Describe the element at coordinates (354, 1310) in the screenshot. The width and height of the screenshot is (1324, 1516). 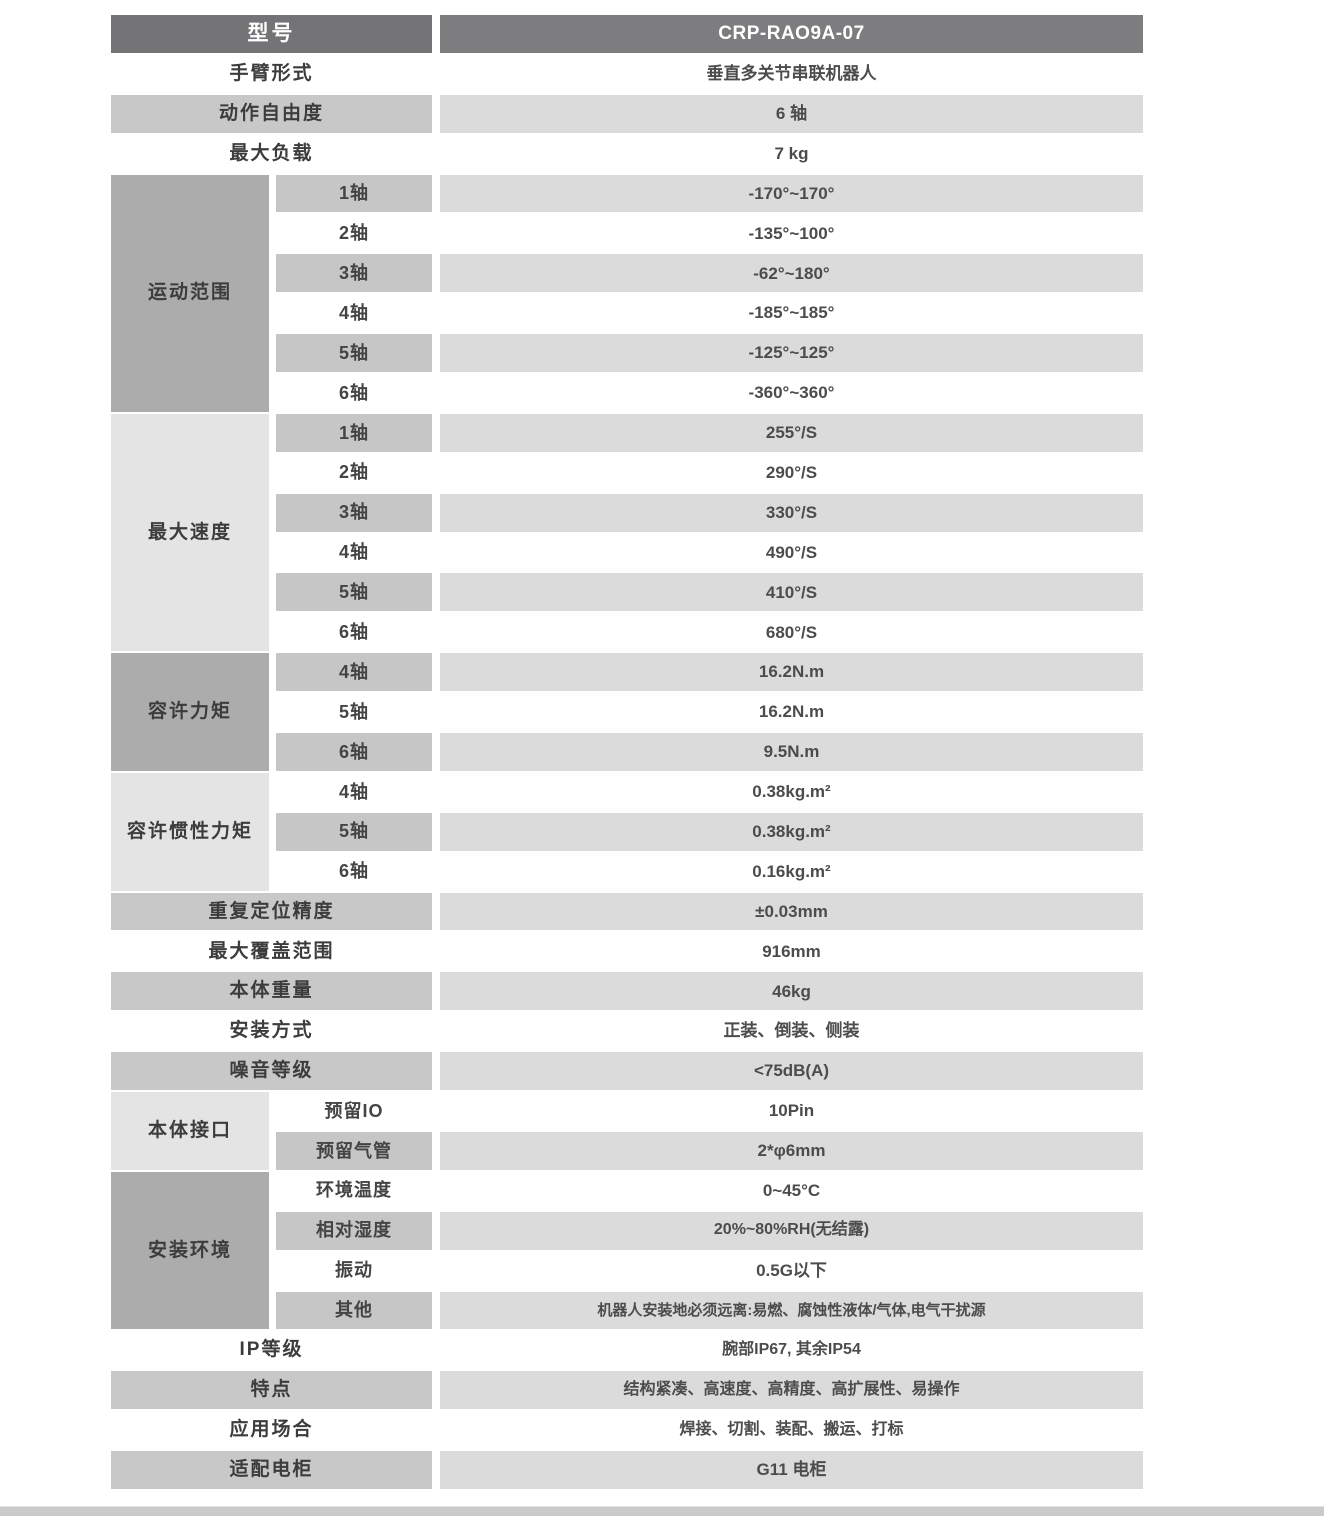
I see `axis-label: 其他` at that location.